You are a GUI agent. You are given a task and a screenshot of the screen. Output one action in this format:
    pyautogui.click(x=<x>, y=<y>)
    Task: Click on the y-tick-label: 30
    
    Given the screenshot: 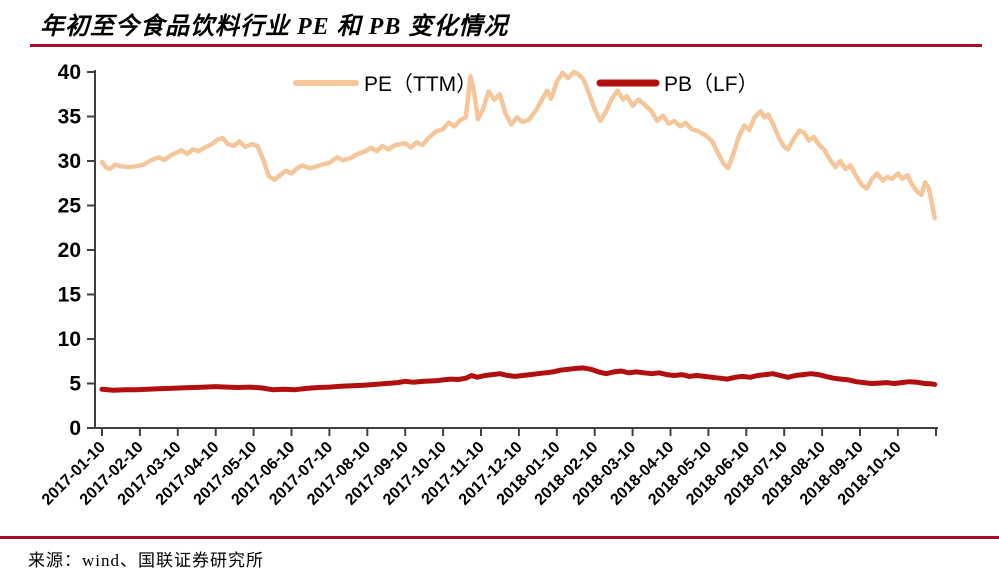 What is the action you would take?
    pyautogui.click(x=69, y=161)
    